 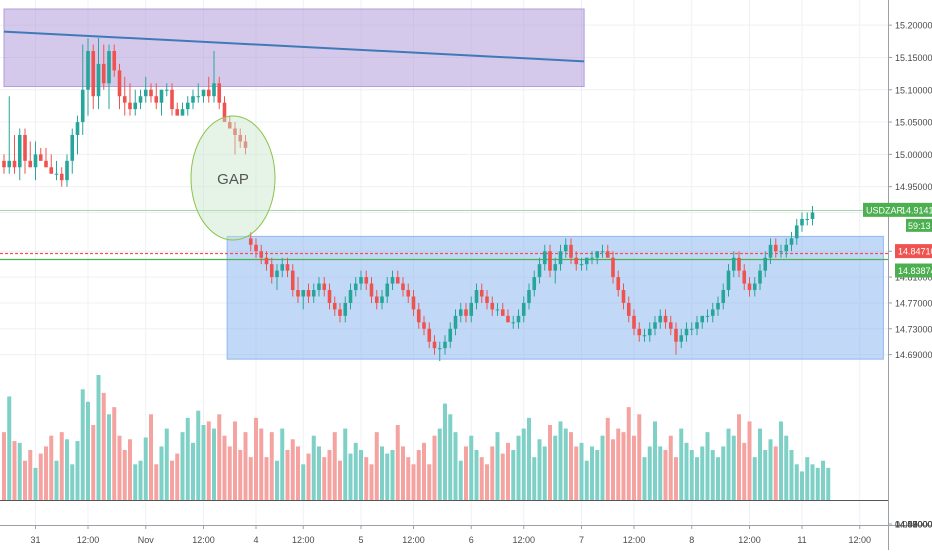 I want to click on usdzar-badge-symbol: USDZAR, so click(x=885, y=210).